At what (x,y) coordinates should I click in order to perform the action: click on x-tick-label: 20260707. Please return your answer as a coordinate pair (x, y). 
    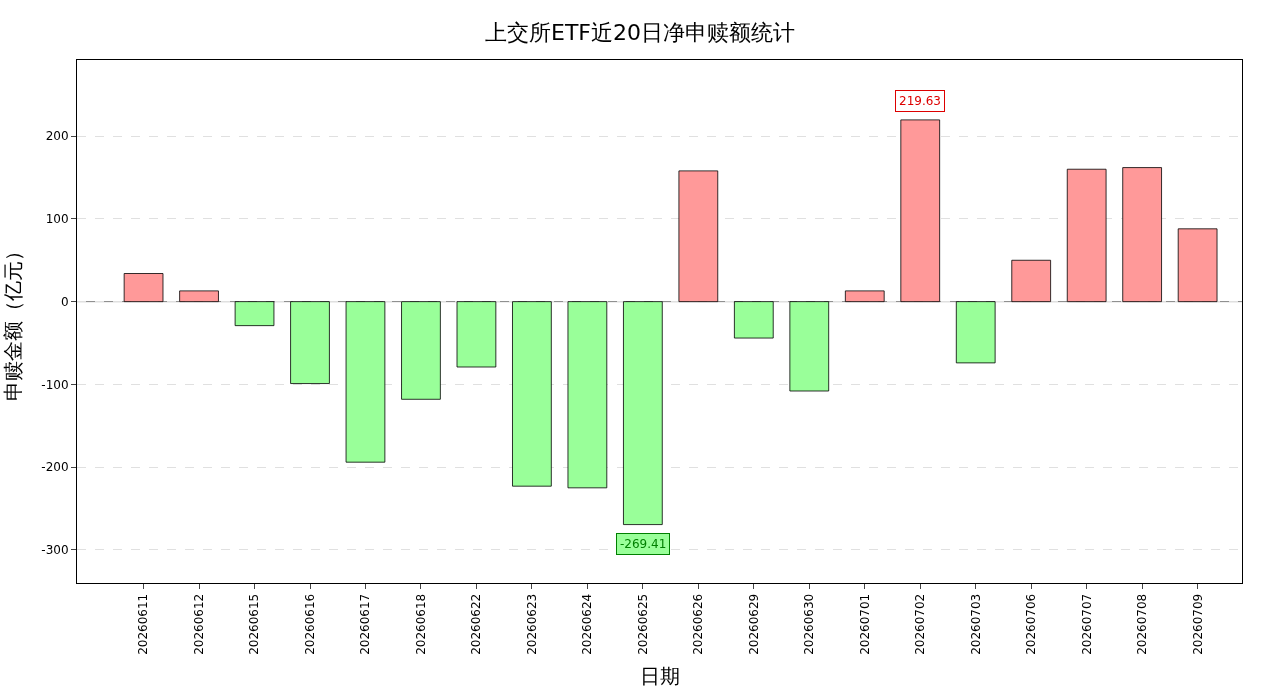
    Looking at the image, I should click on (1086, 624).